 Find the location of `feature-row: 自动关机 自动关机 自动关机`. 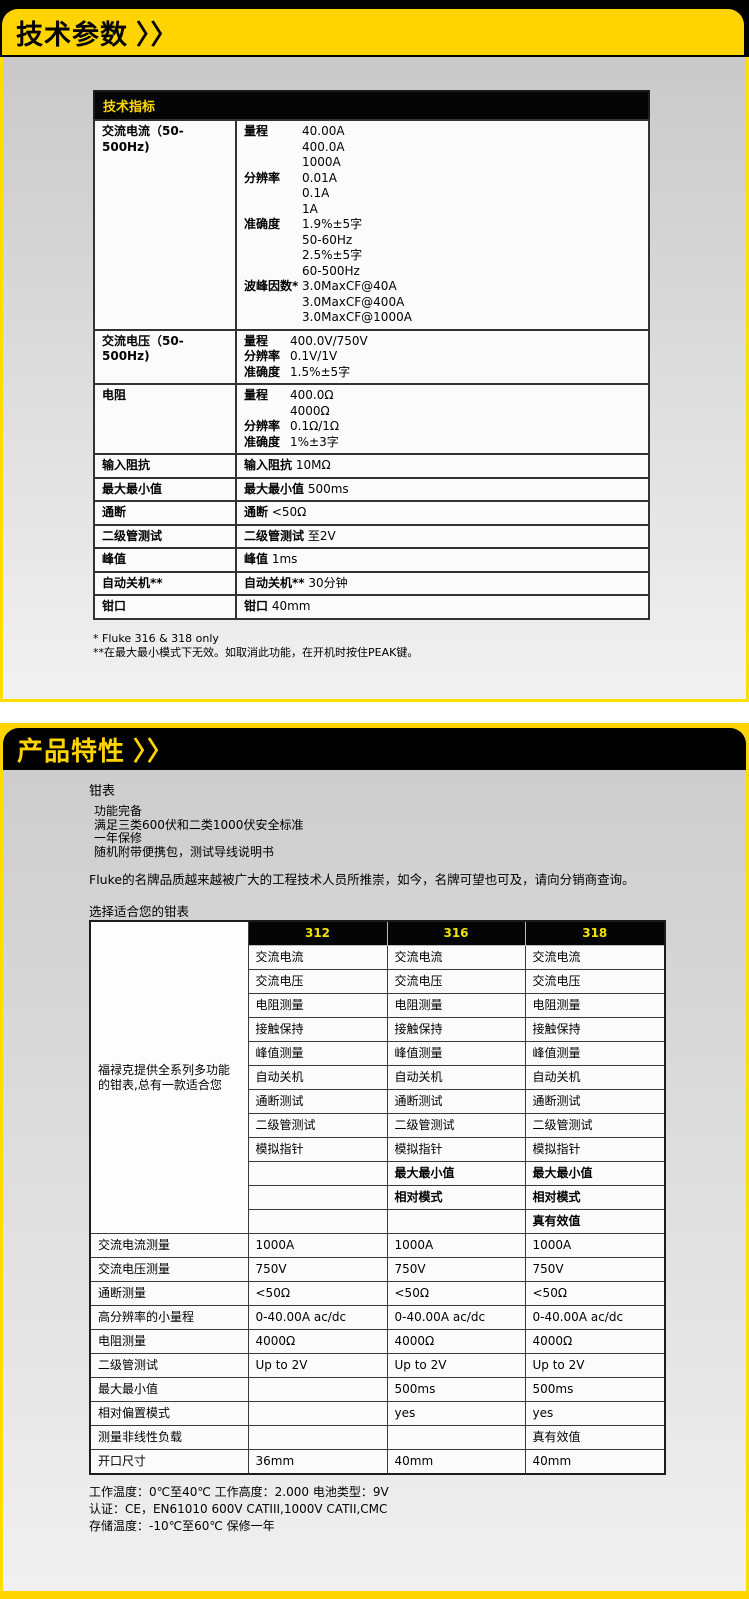

feature-row: 自动关机 自动关机 自动关机 is located at coordinates (378, 1077).